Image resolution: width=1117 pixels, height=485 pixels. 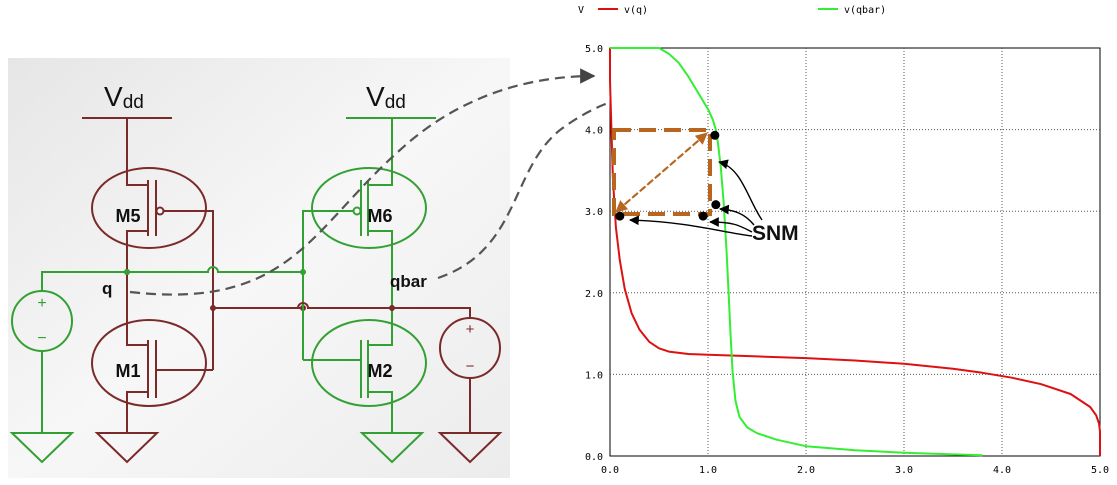 What do you see at coordinates (42, 448) in the screenshot?
I see `ground-left-source` at bounding box center [42, 448].